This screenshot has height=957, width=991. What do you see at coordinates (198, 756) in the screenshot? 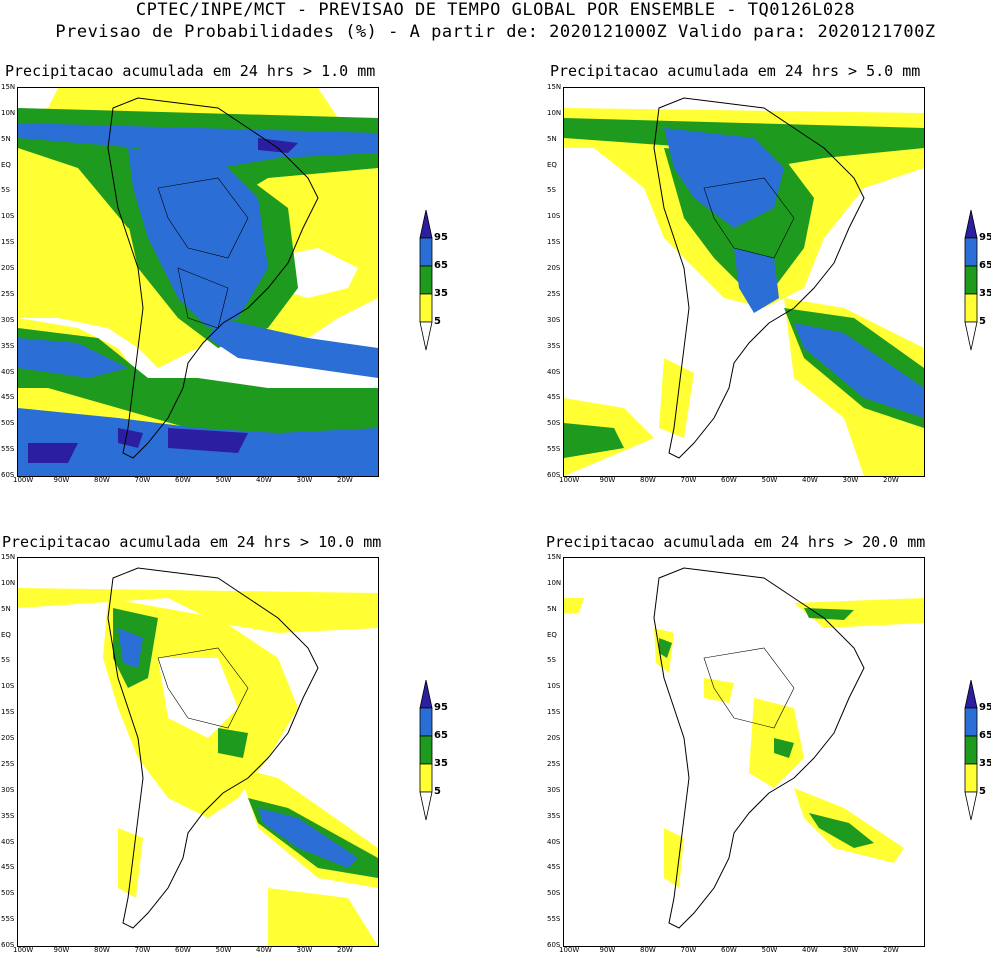
I see `map-10mm-fields` at bounding box center [198, 756].